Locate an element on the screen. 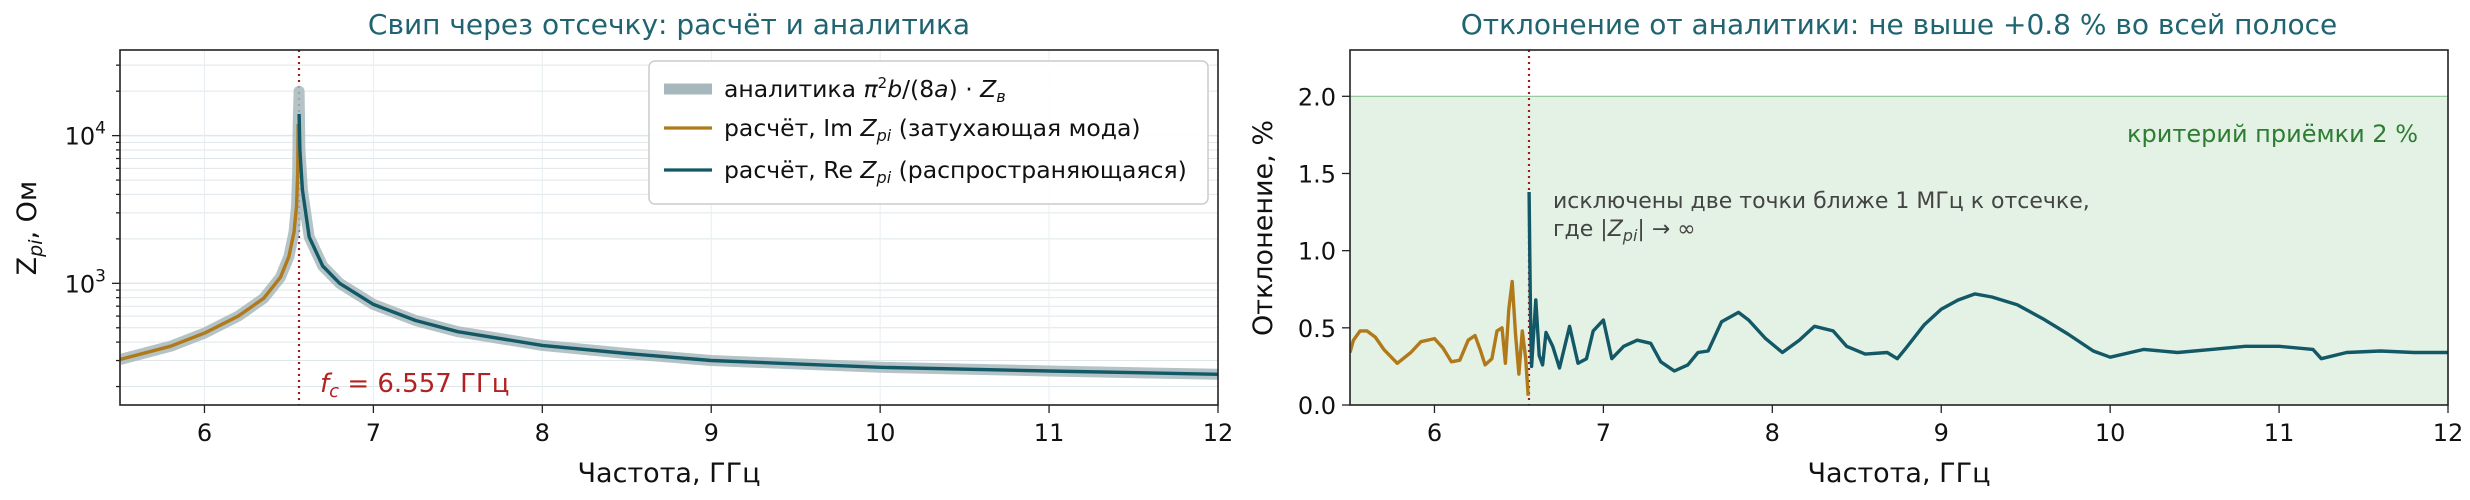  series-im-line is located at coordinates (210, 242).